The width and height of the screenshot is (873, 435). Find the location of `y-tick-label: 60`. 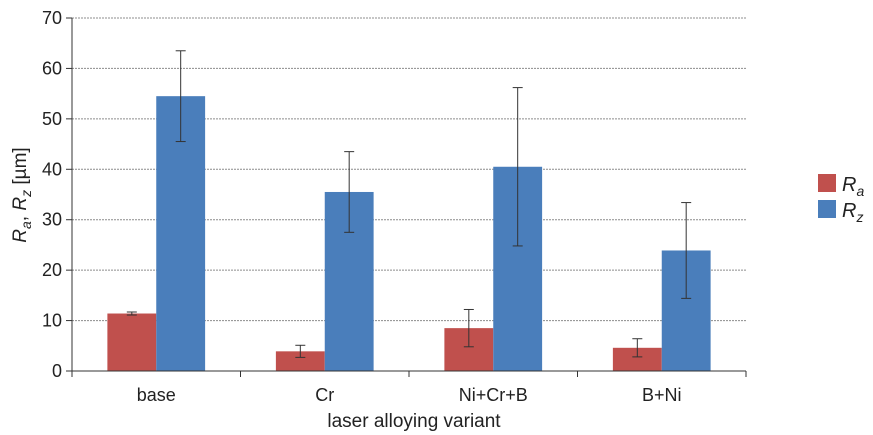

y-tick-label: 60 is located at coordinates (52, 68).